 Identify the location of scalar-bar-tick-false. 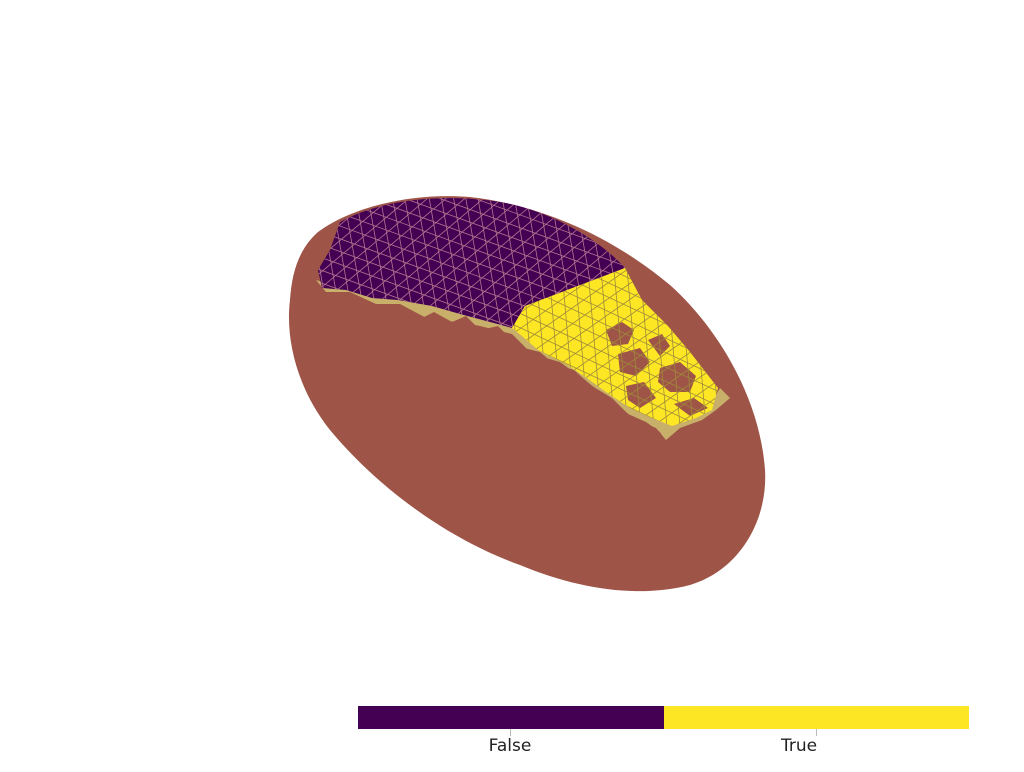
(510, 732).